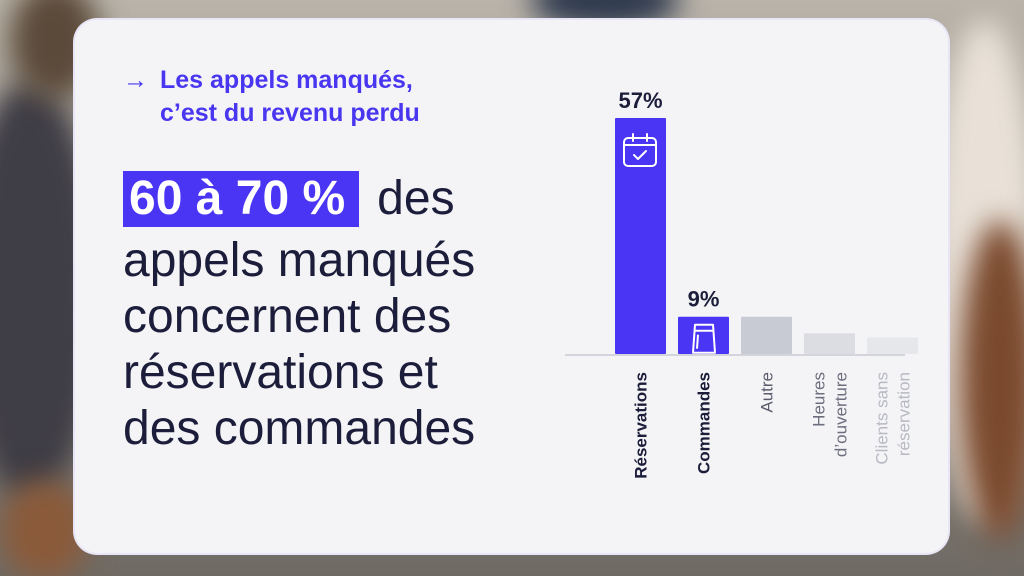 Image resolution: width=1024 pixels, height=576 pixels. What do you see at coordinates (280, 372) in the screenshot?
I see `headline-line-4: réservations et` at bounding box center [280, 372].